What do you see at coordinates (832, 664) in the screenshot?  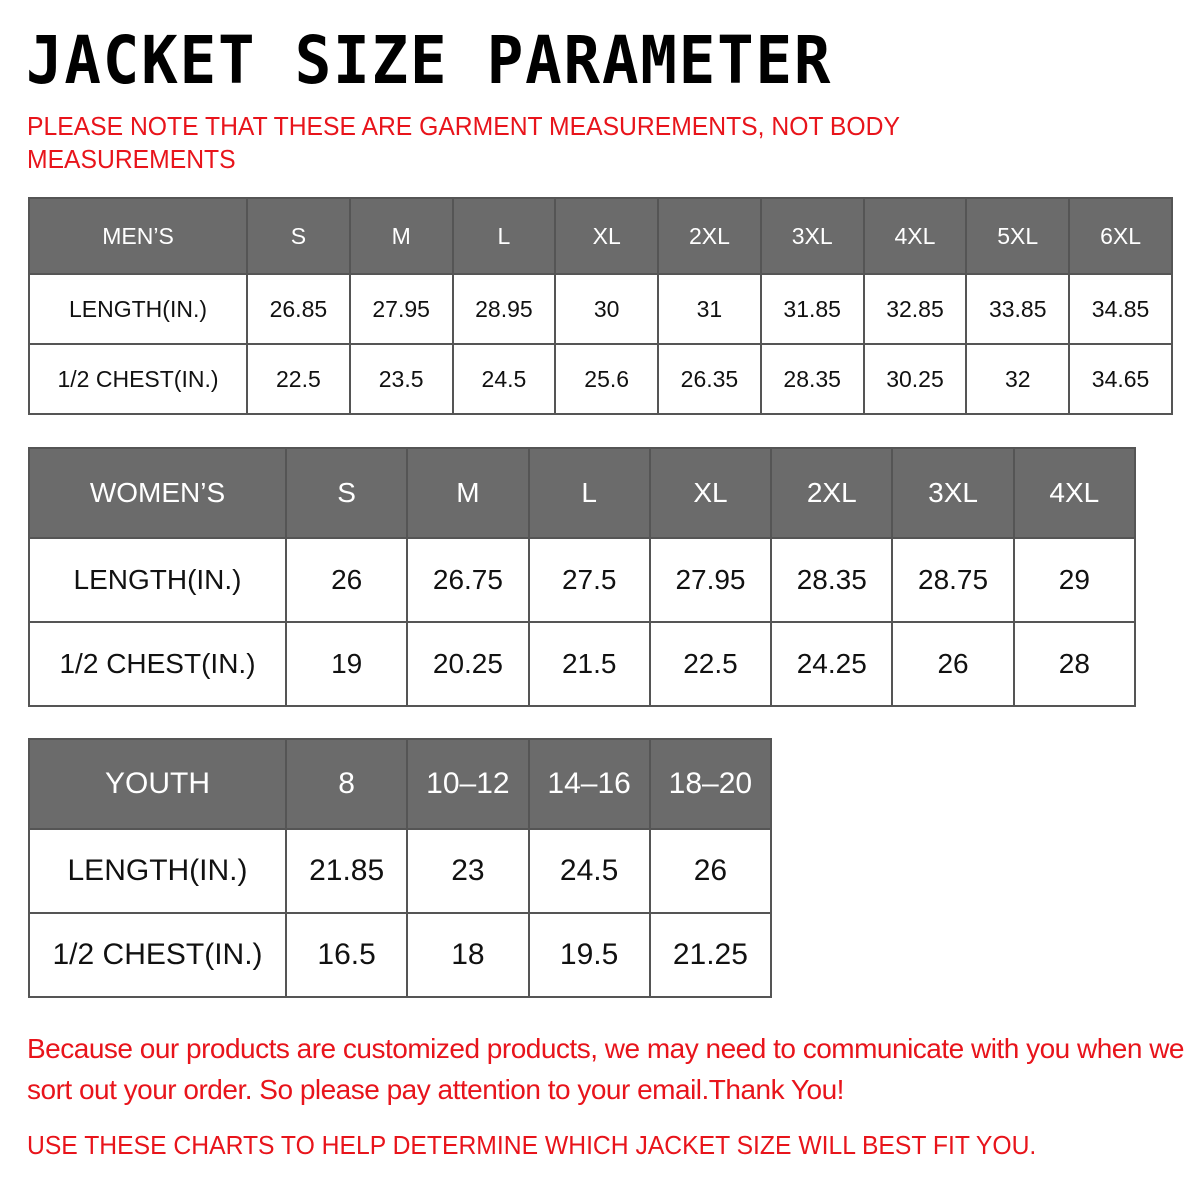 I see `value-cell: 24.25` at bounding box center [832, 664].